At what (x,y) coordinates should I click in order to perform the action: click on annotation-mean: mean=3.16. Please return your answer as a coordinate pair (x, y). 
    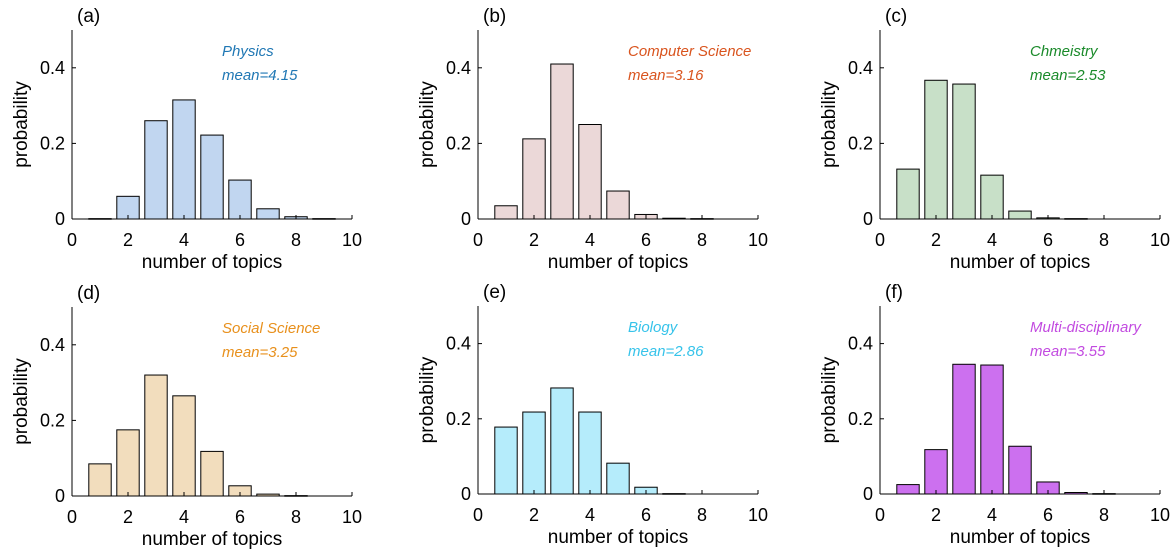
    Looking at the image, I should click on (666, 75).